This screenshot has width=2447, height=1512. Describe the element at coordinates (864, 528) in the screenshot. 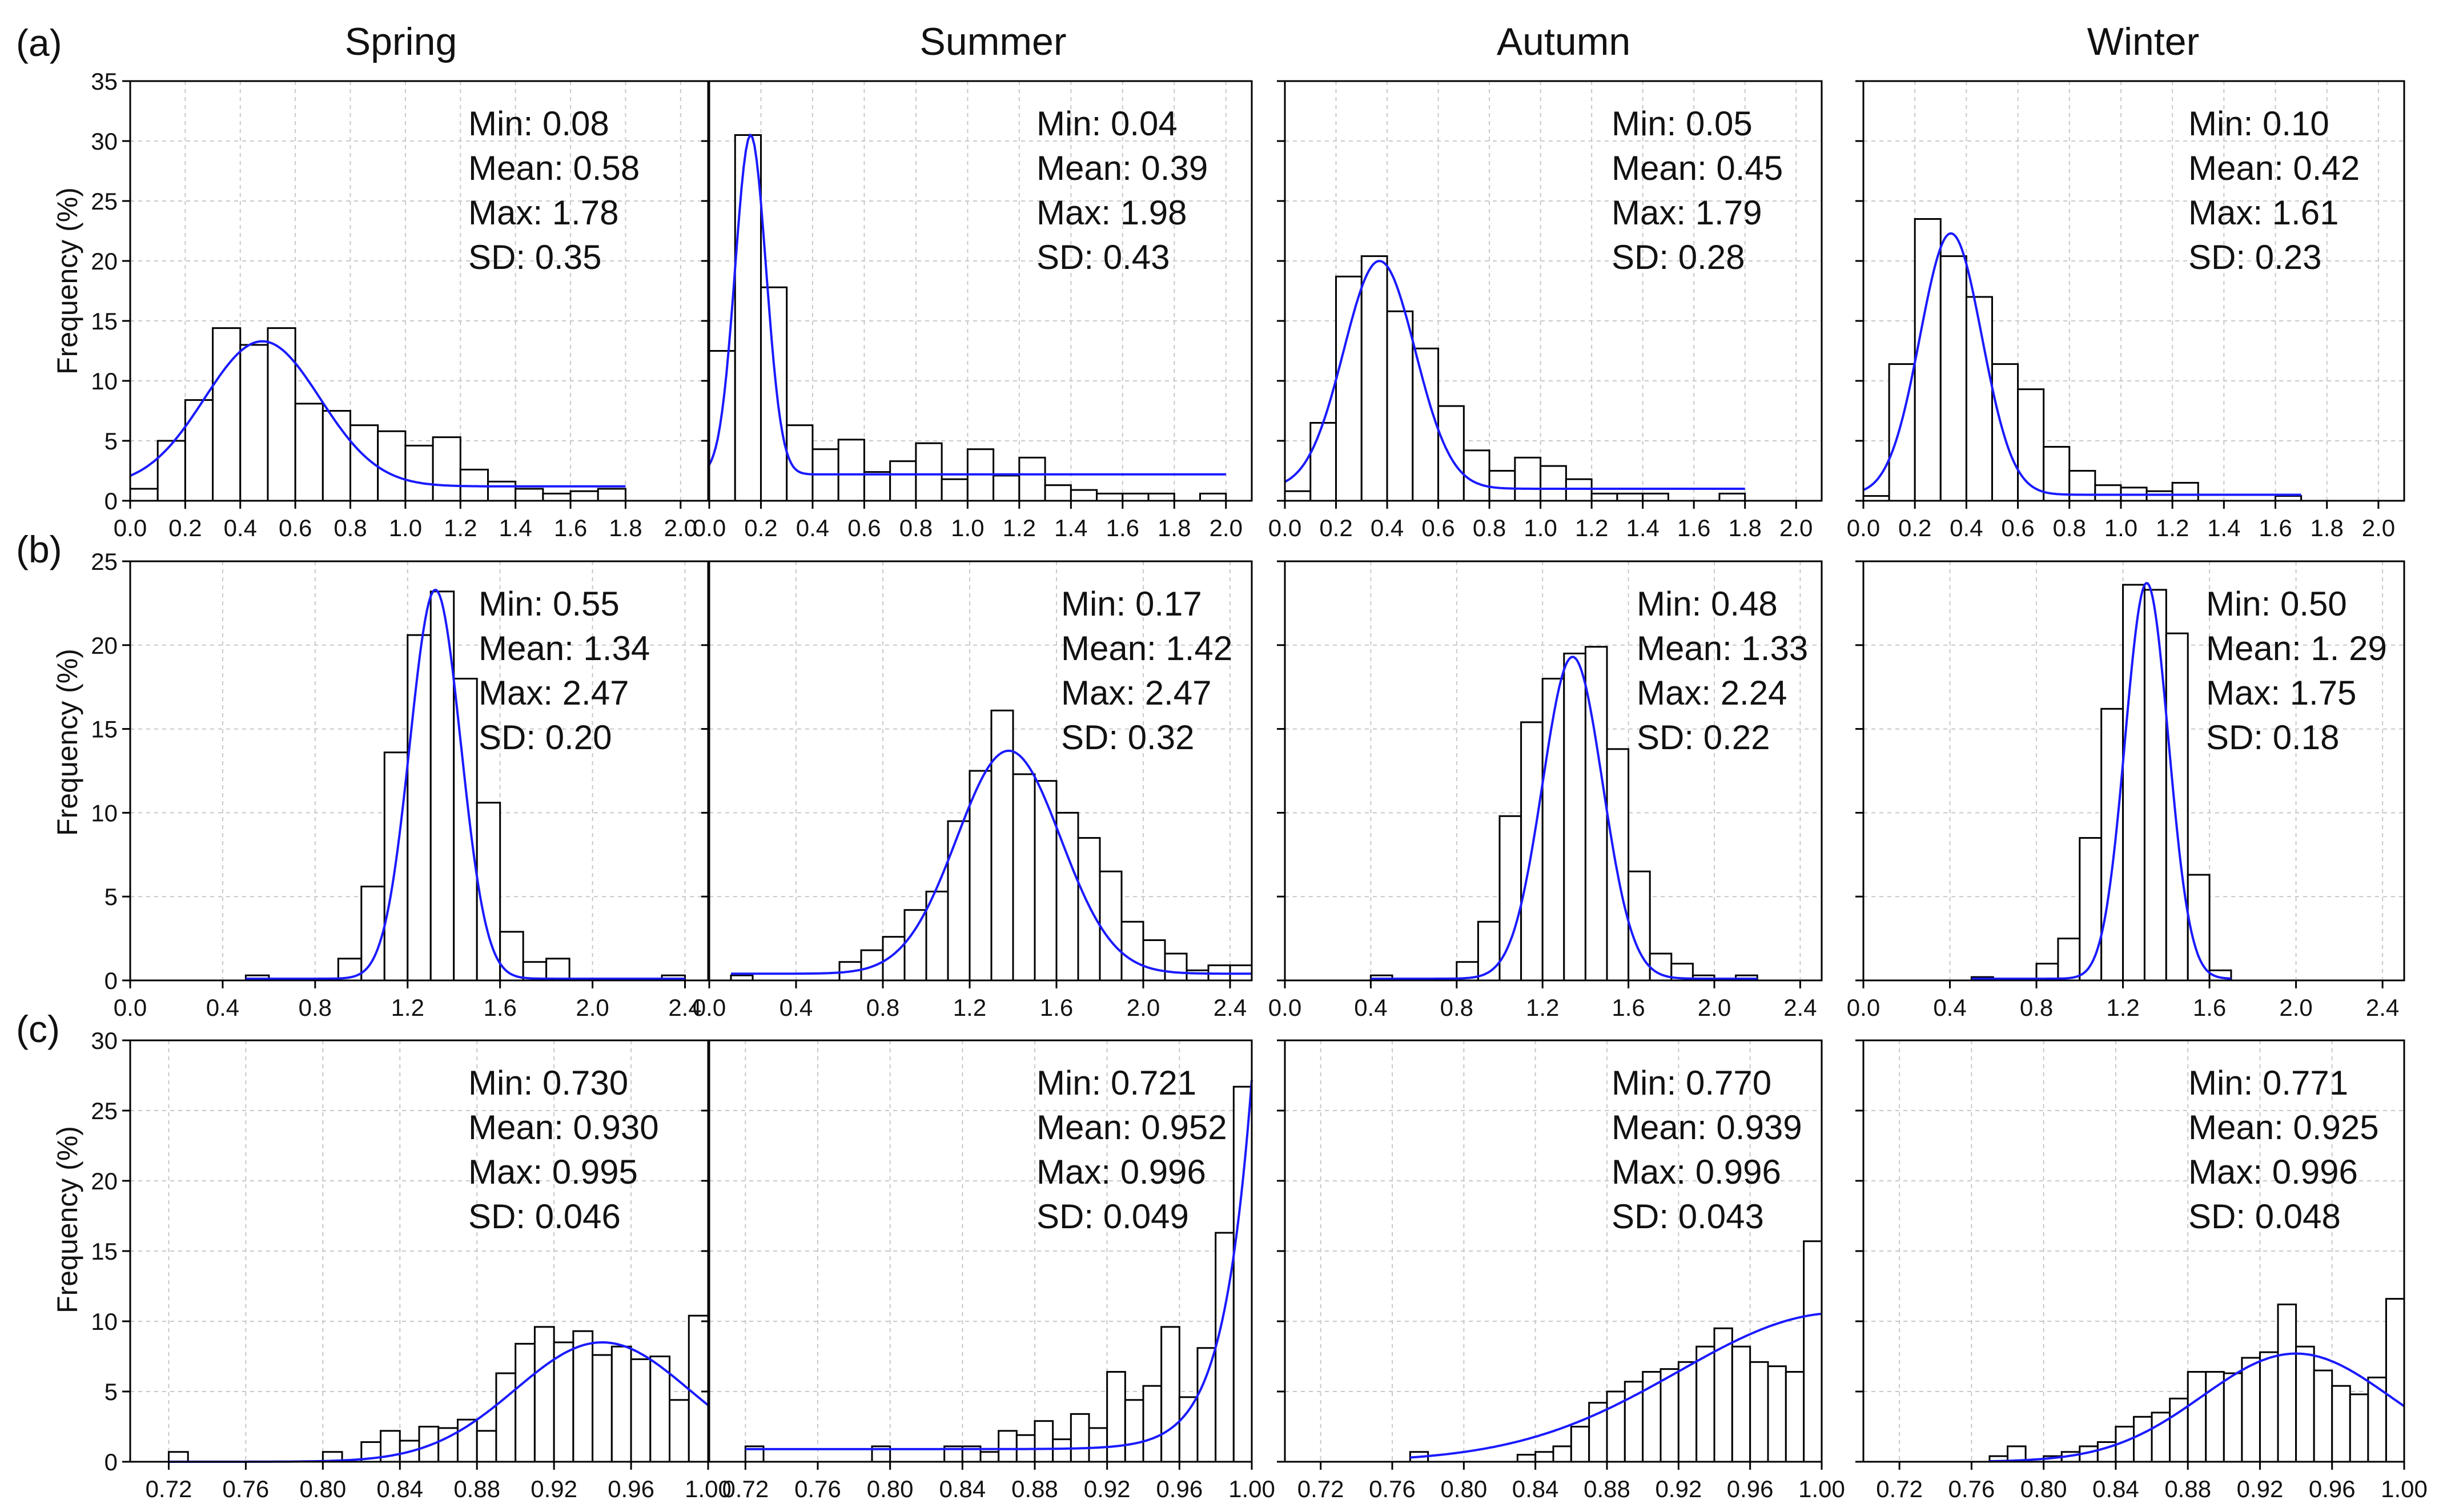

I see `x-tick-label: 0.6` at that location.